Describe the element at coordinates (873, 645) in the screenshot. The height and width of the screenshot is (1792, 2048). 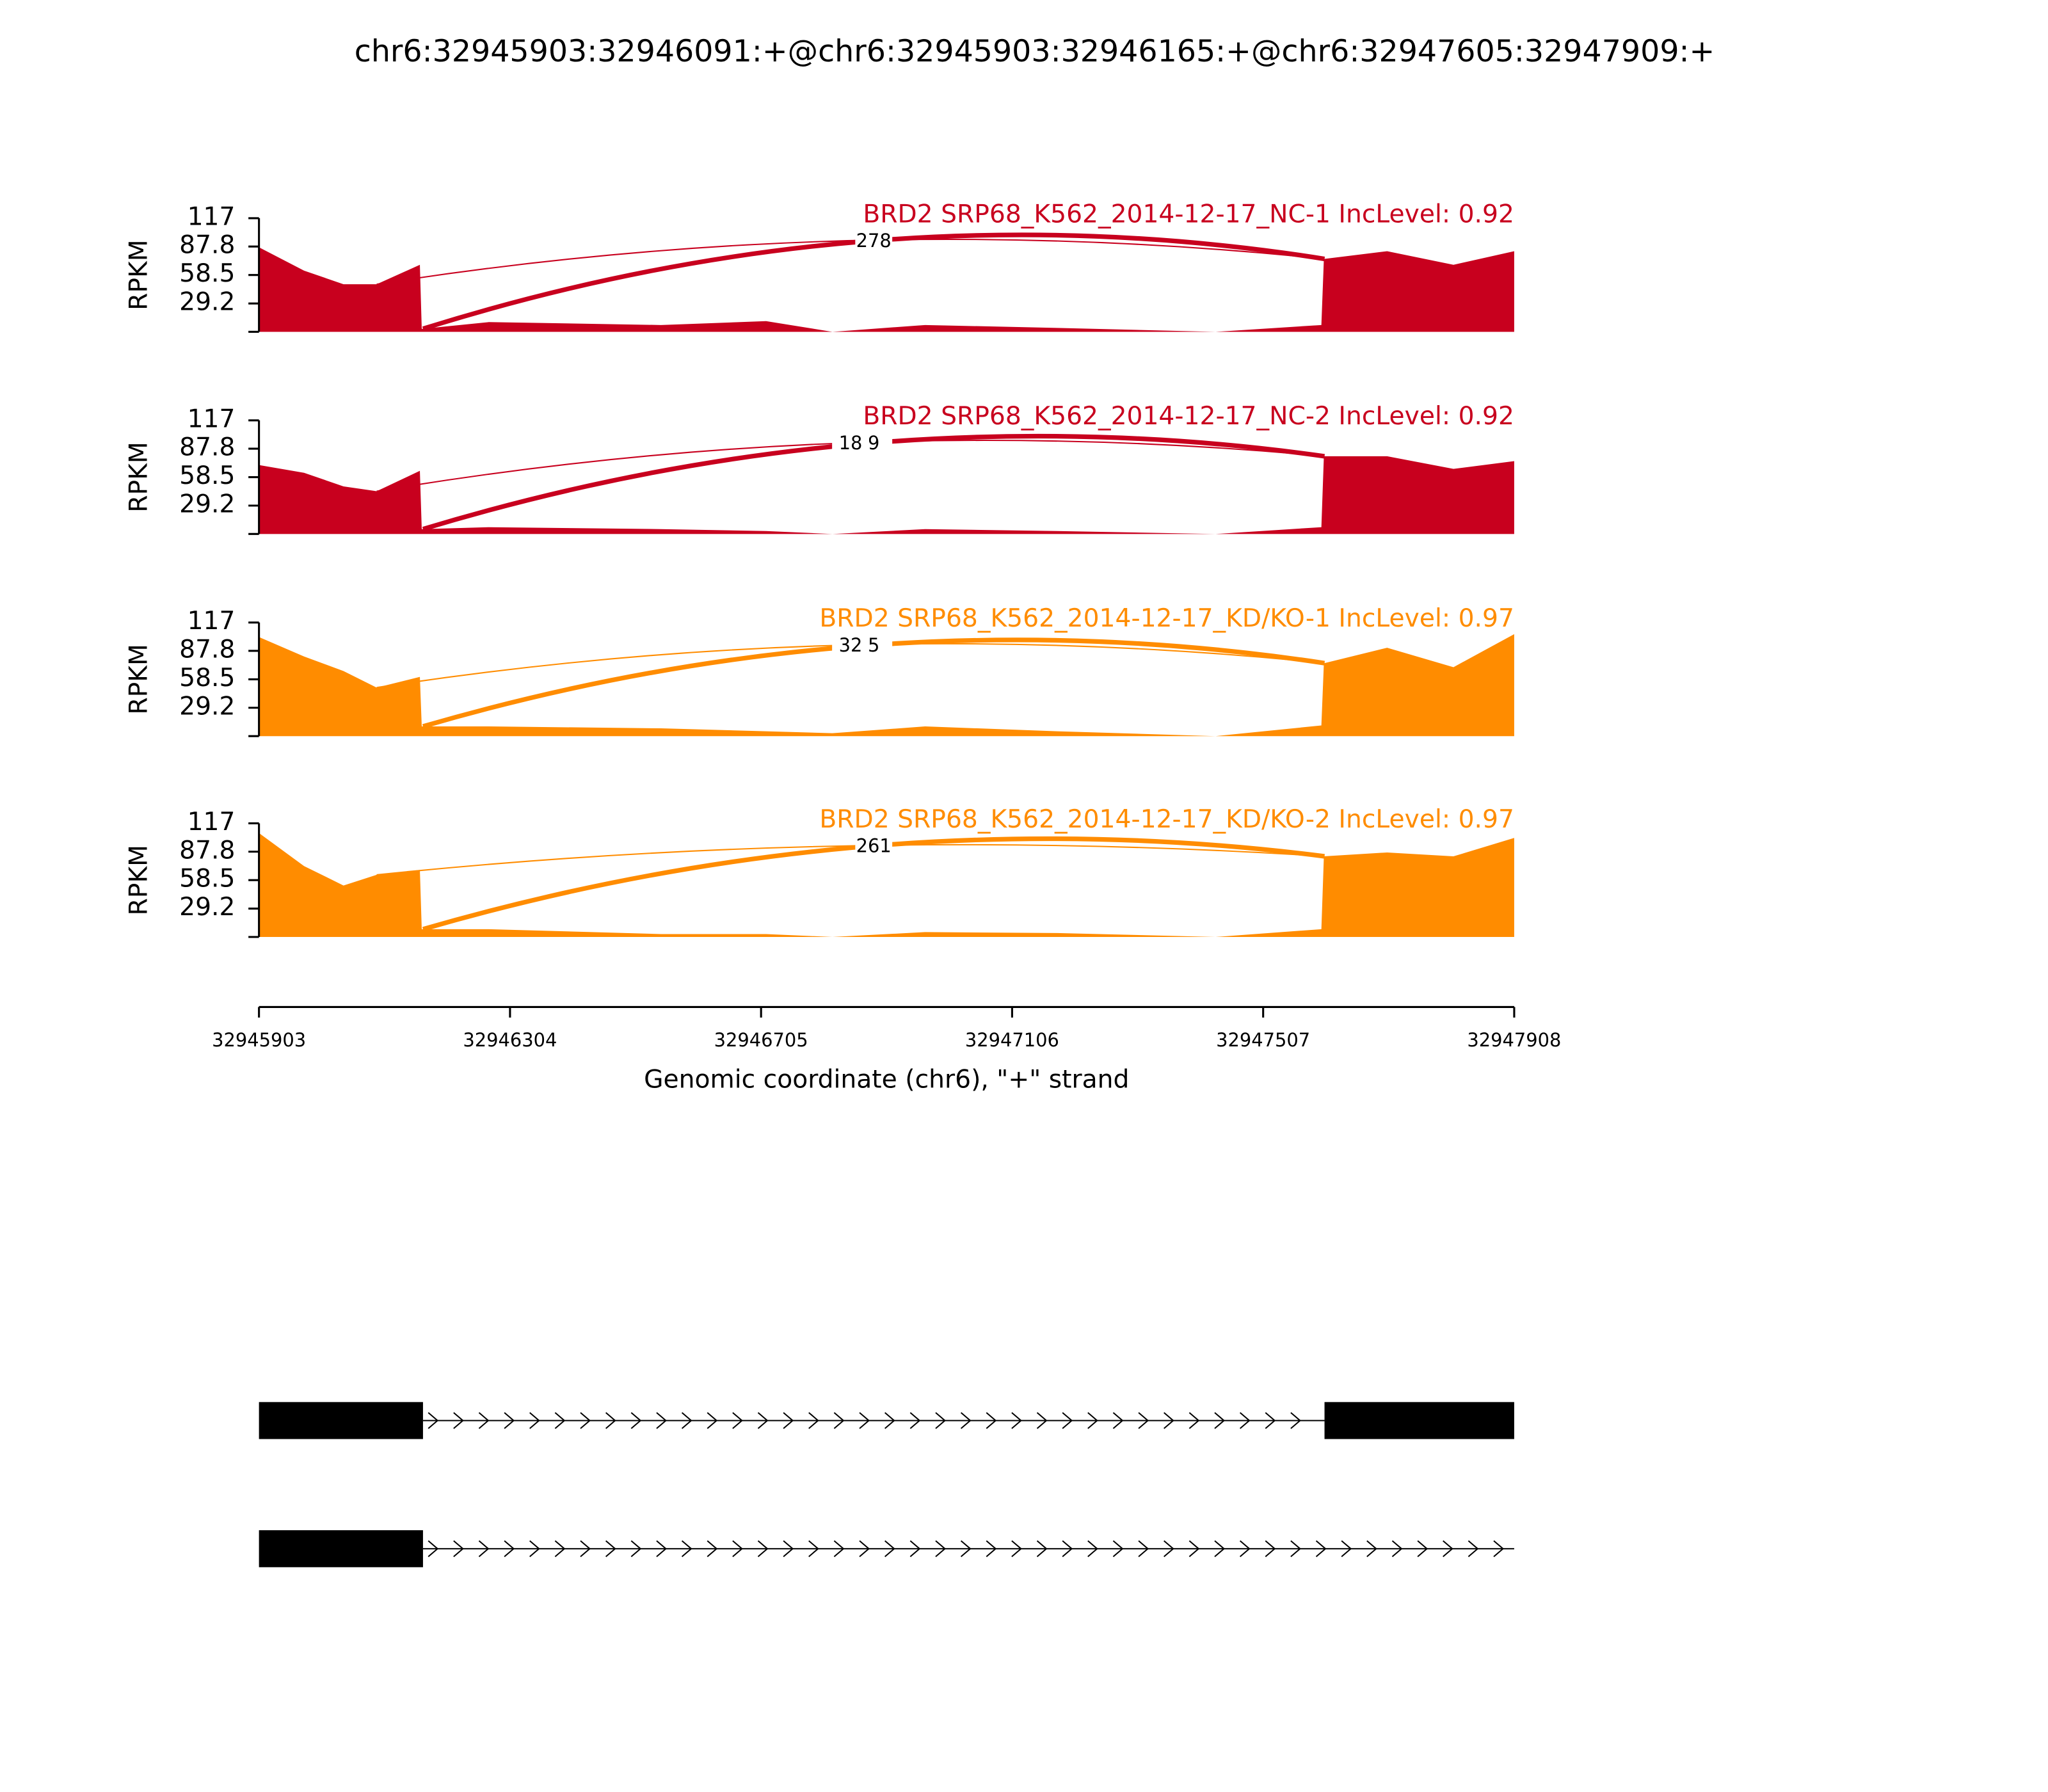
I see `junction-count: 5` at that location.